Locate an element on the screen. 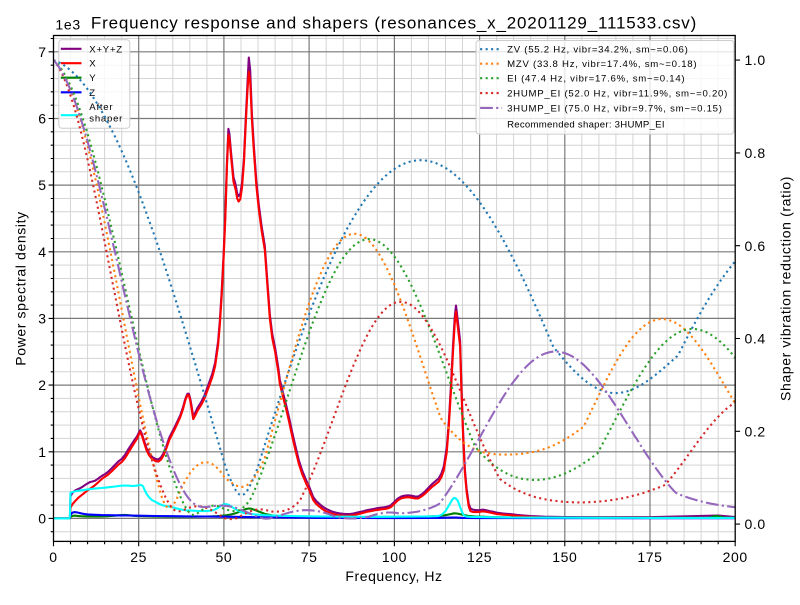 The image size is (800, 605). svg-text: 0.6 is located at coordinates (755, 246).